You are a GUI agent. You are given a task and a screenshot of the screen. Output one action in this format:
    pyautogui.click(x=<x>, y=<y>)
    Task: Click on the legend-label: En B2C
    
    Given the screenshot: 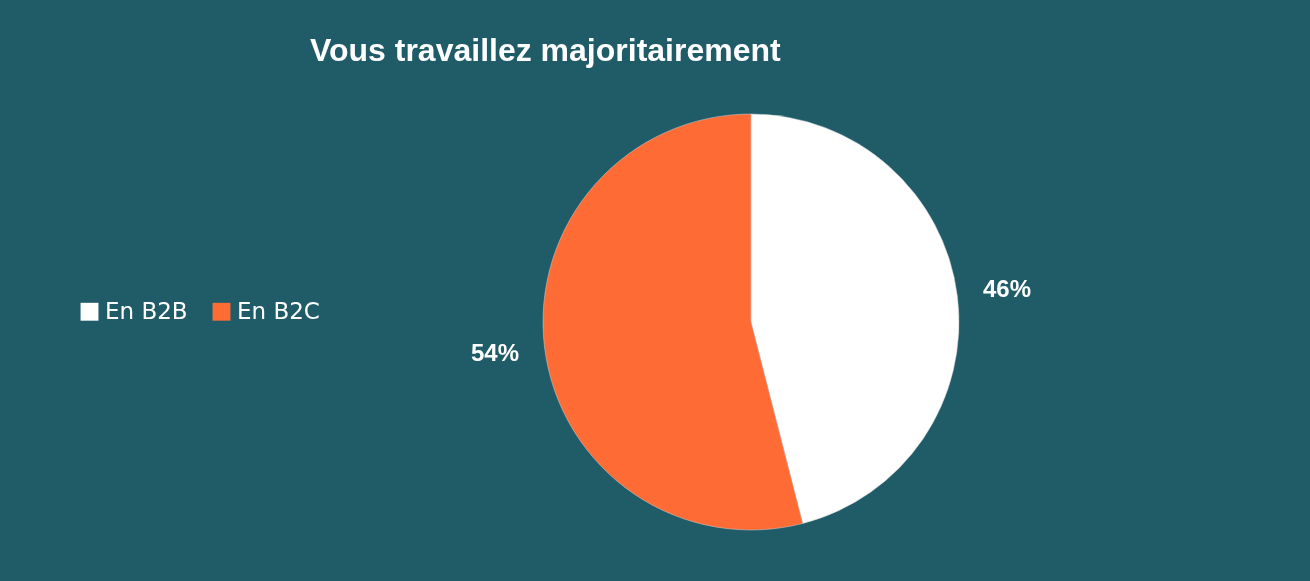 What is the action you would take?
    pyautogui.click(x=278, y=310)
    